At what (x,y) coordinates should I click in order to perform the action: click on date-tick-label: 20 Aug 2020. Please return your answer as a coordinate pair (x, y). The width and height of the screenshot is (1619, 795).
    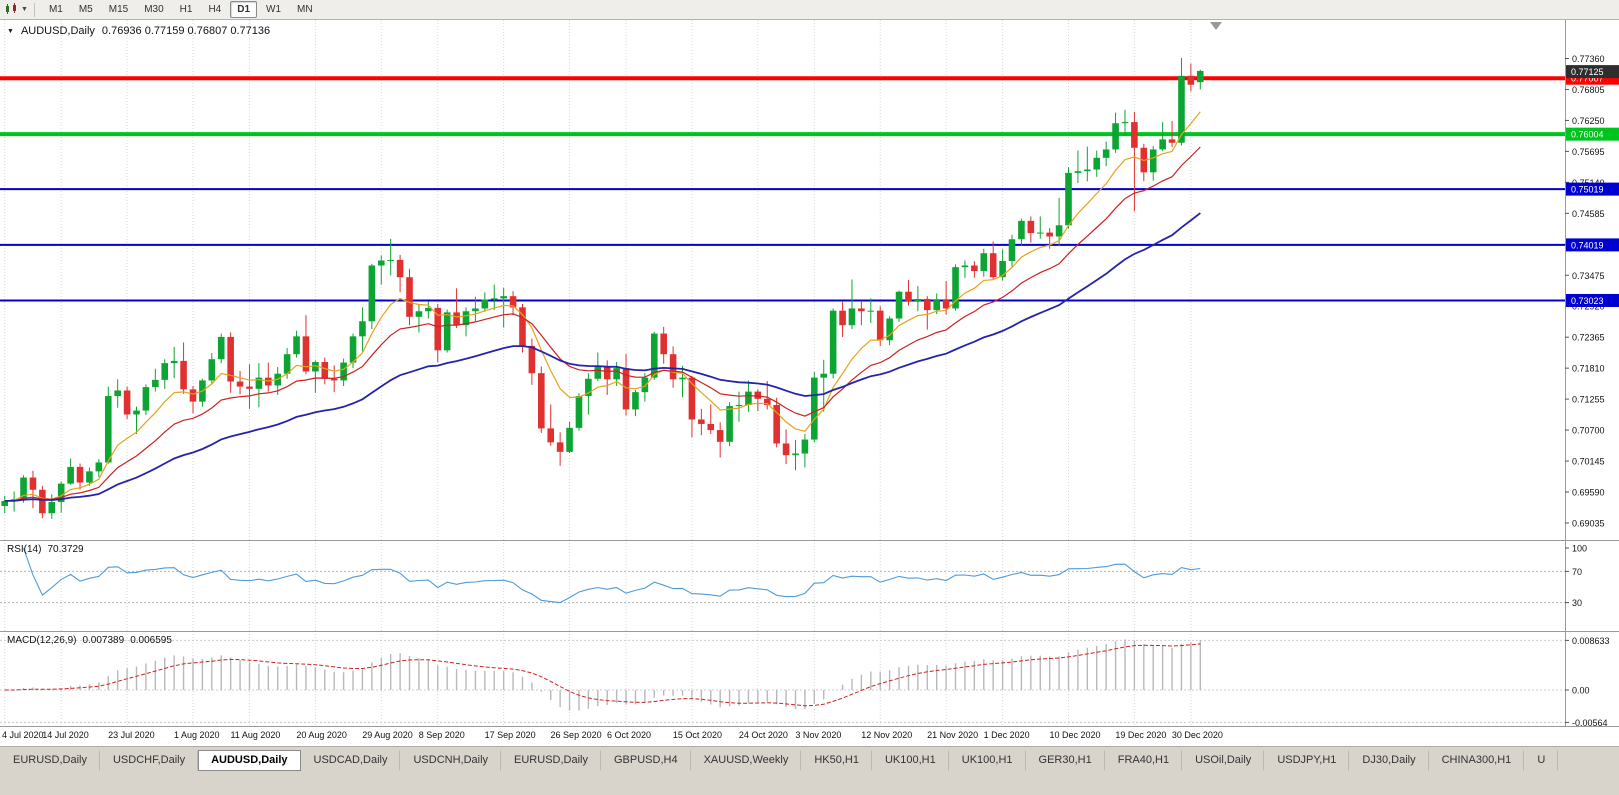
    Looking at the image, I should click on (321, 735).